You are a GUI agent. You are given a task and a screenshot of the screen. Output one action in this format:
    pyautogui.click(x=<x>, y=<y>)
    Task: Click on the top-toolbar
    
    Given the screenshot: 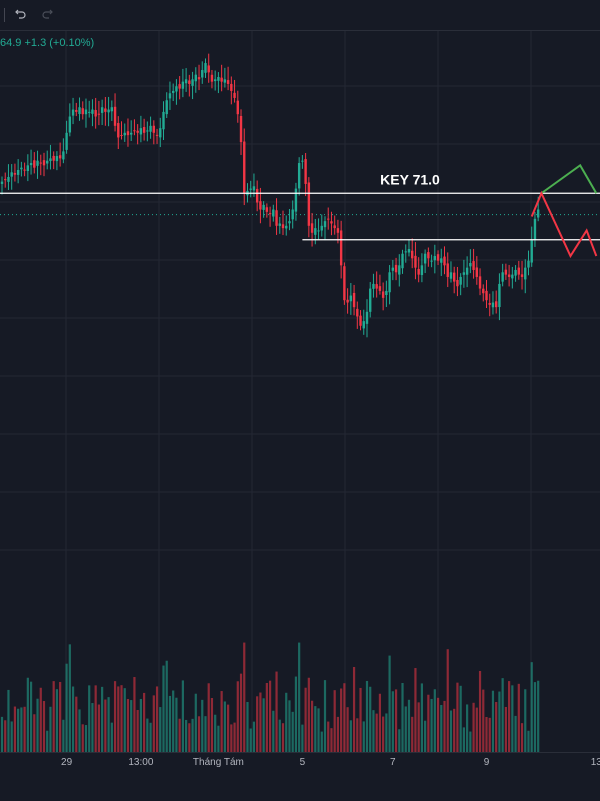 What is the action you would take?
    pyautogui.click(x=300, y=15)
    